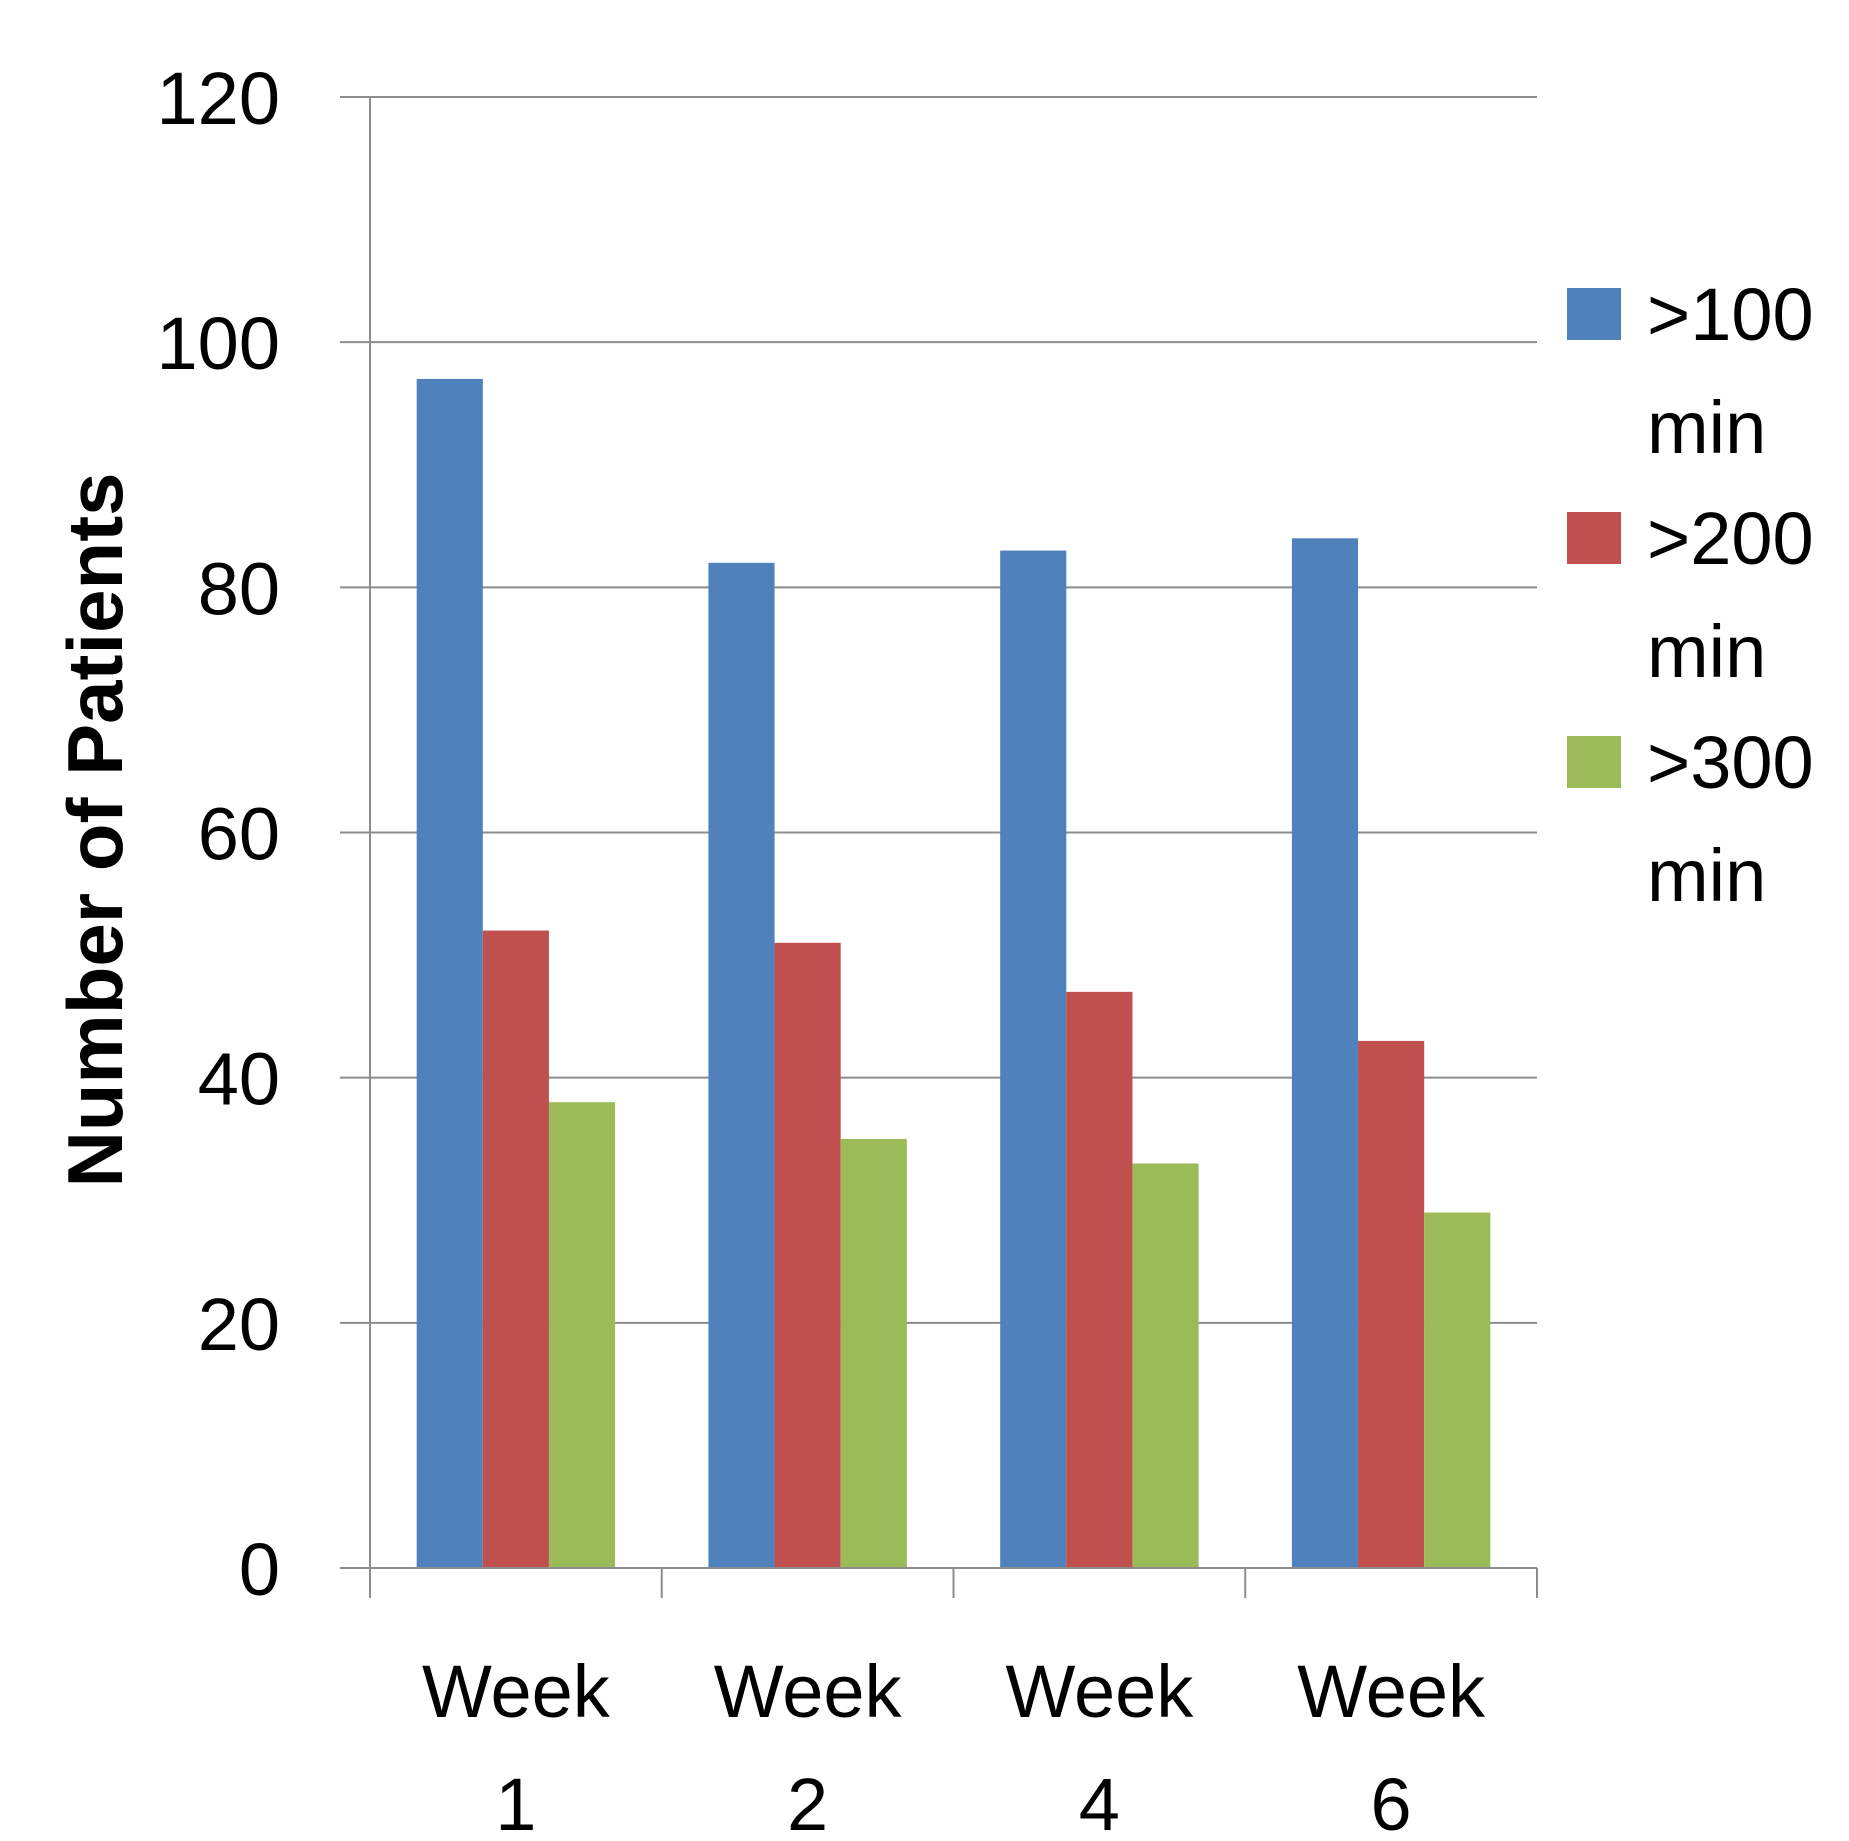  Describe the element at coordinates (1099, 1802) in the screenshot. I see `x-tick-label-line: 4` at that location.